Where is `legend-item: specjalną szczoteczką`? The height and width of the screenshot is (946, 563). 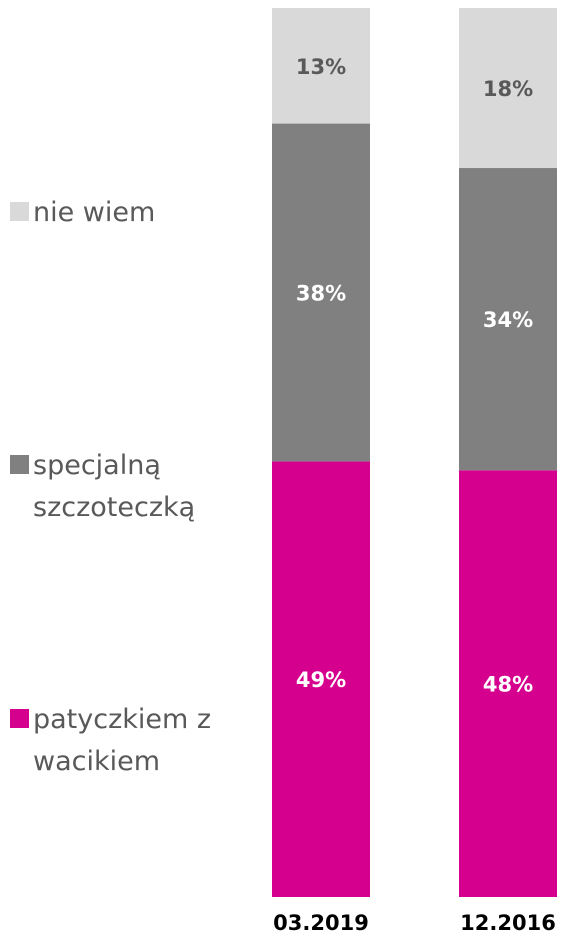
legend-item: specjalną szczoteczką is located at coordinates (125, 487).